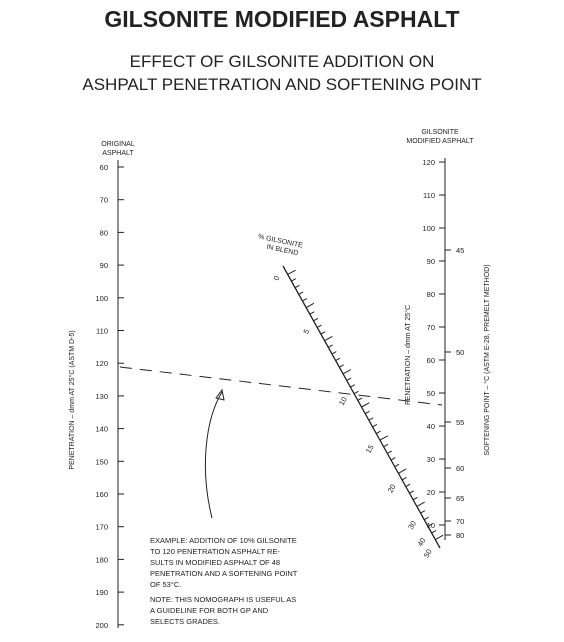 Image resolution: width=564 pixels, height=642 pixels. Describe the element at coordinates (118, 153) in the screenshot. I see `axis-header: ASPHALT` at that location.